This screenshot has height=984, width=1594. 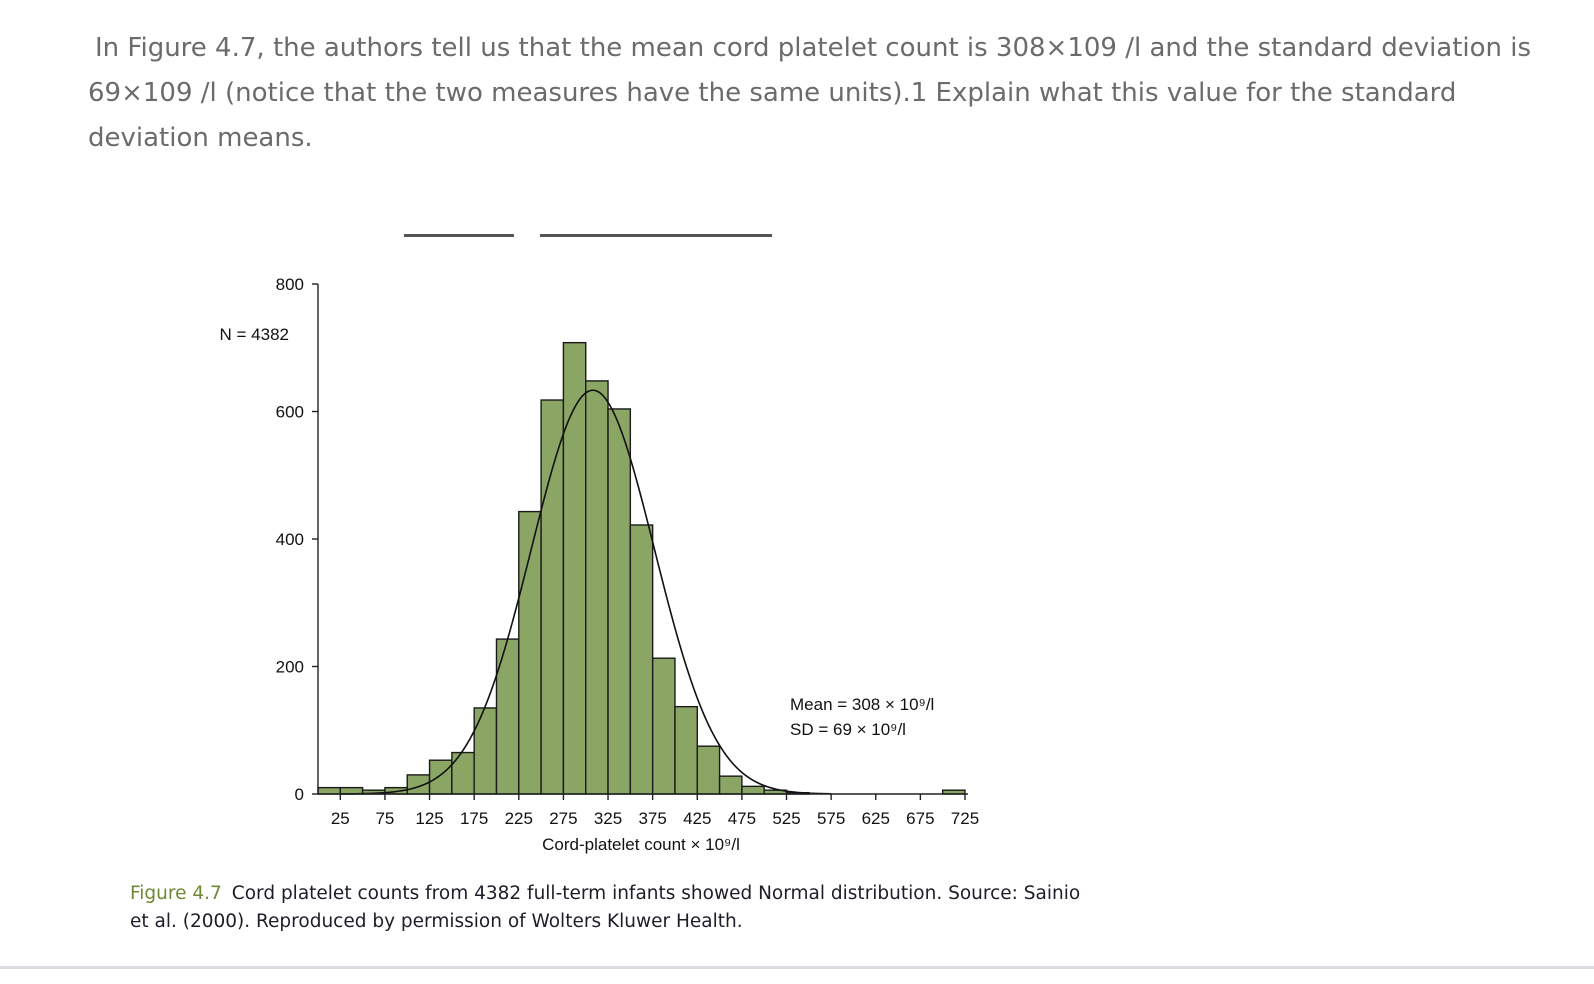 I want to click on x-tick-label-175: 175, so click(x=474, y=818).